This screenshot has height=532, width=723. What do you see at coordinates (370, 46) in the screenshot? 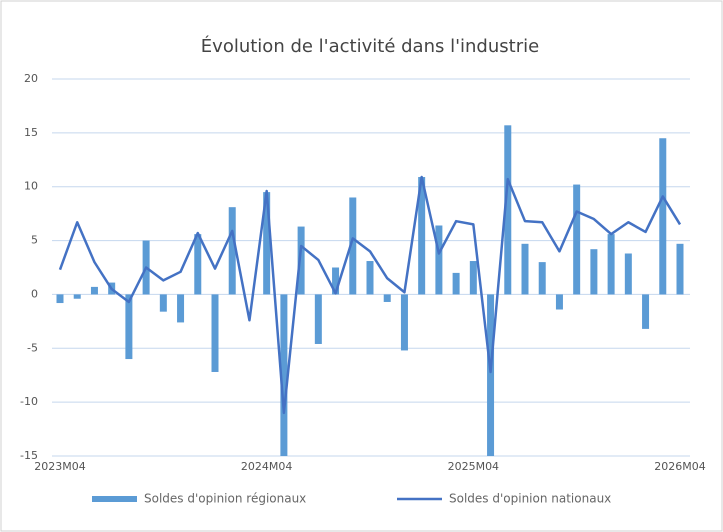
I see `chart-title: Évolution de l'activité dans l'industrie` at bounding box center [370, 46].